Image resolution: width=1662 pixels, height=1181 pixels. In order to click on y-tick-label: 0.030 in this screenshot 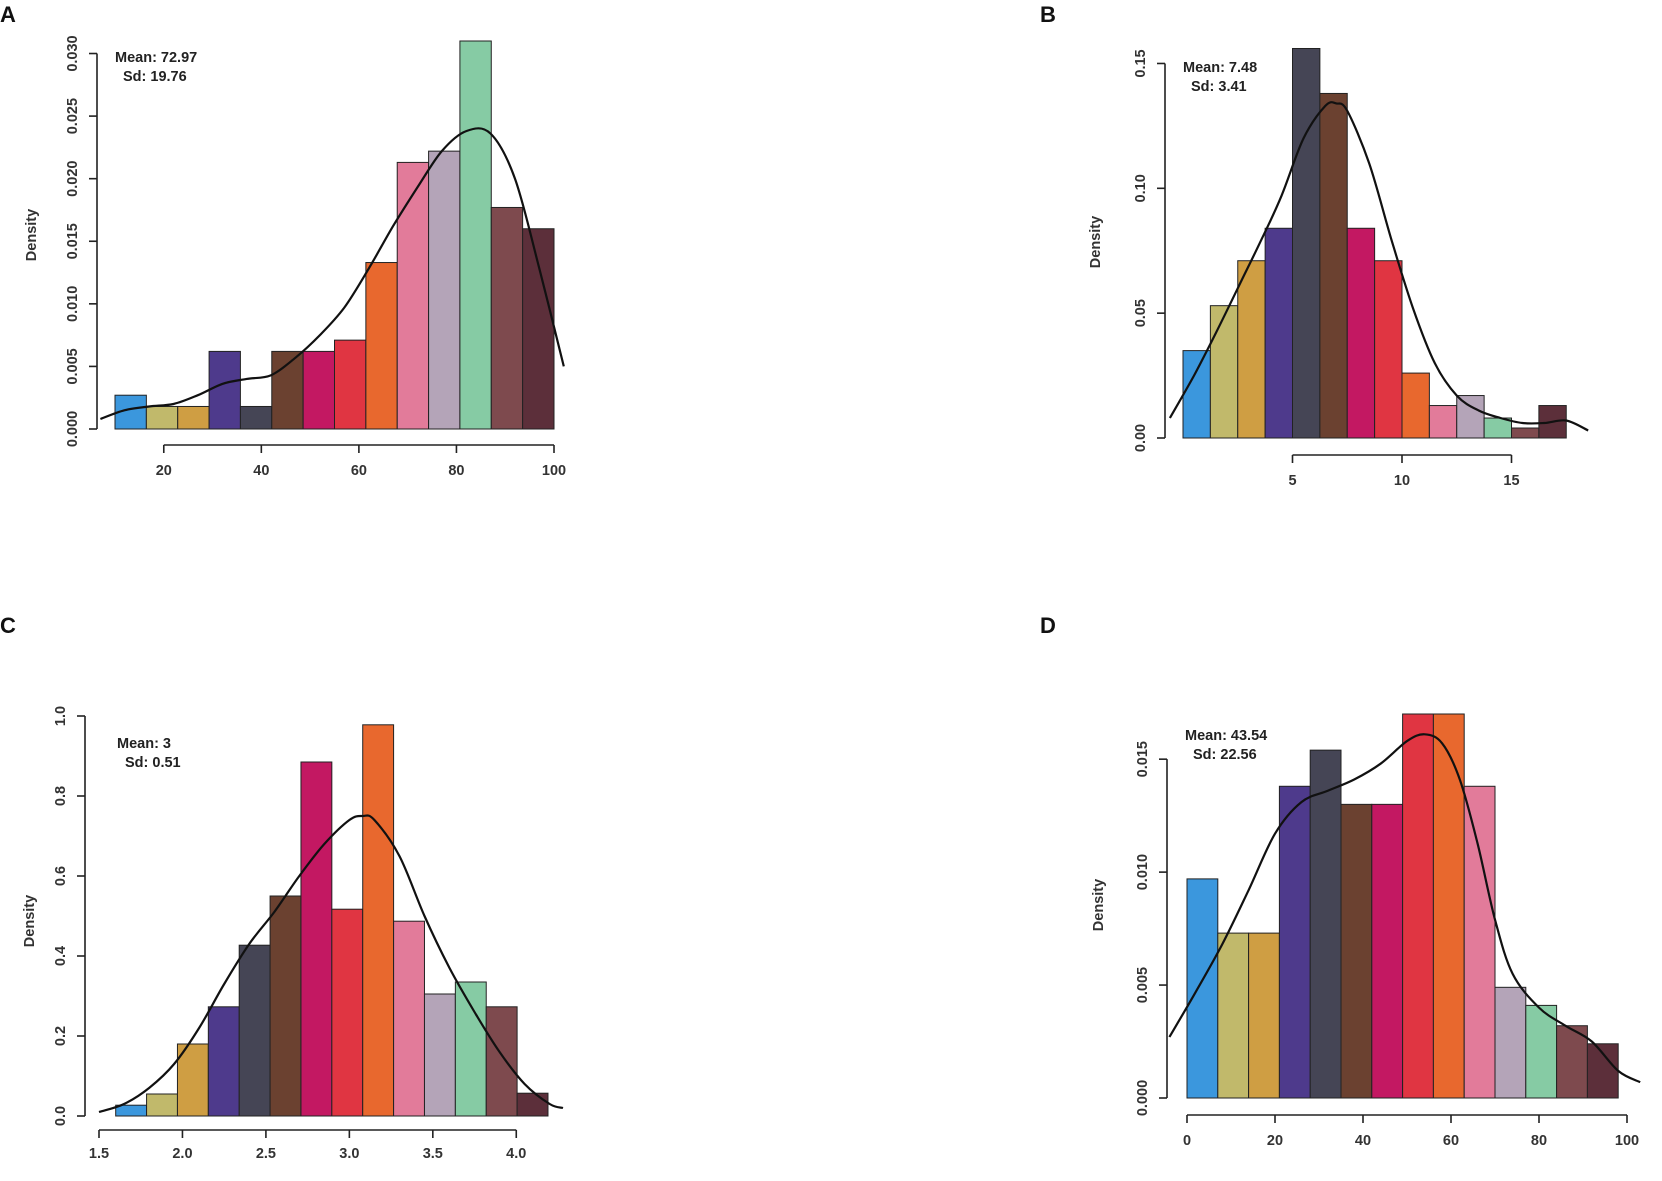, I will do `click(73, 53)`.